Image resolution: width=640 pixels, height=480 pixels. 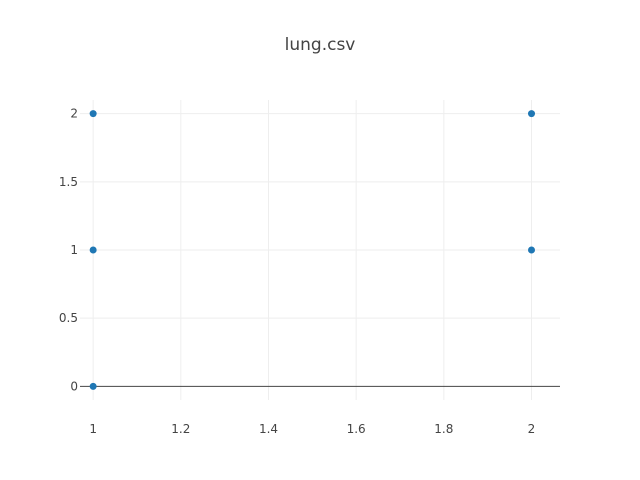 What do you see at coordinates (532, 429) in the screenshot?
I see `x-tick-label: 2` at bounding box center [532, 429].